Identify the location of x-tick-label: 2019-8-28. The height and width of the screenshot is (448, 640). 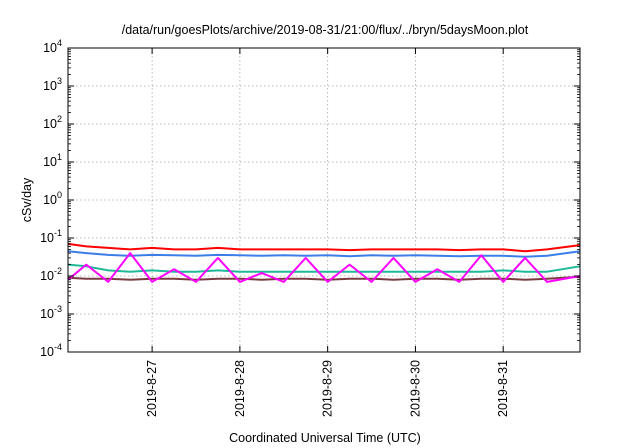
(240, 388).